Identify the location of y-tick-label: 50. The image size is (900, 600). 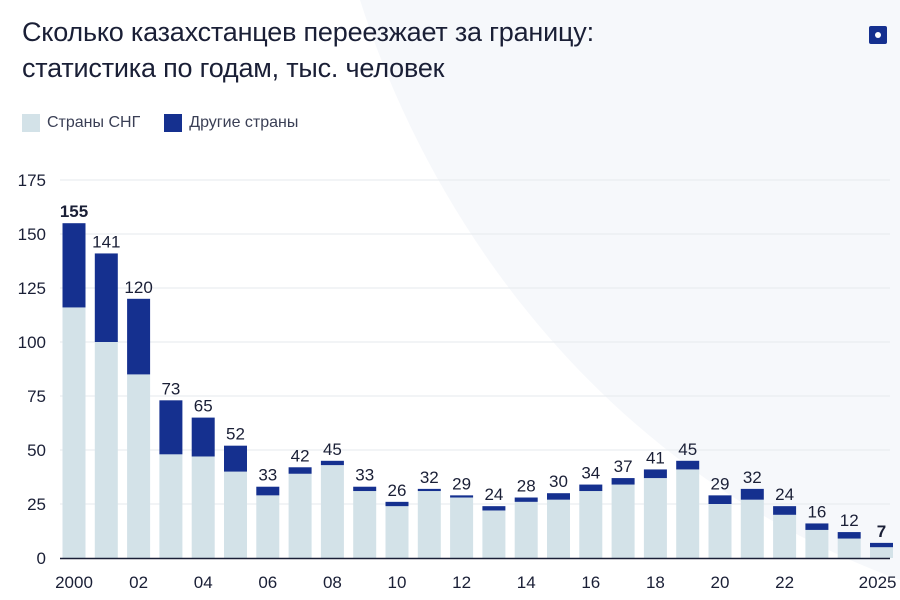
(36, 450).